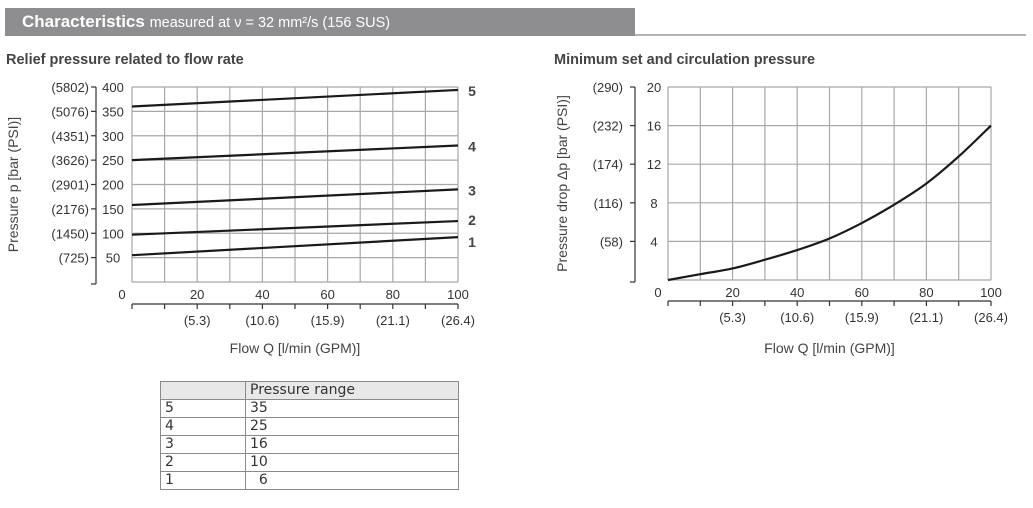 Image resolution: width=1033 pixels, height=508 pixels. I want to click on header-rule, so click(830, 35).